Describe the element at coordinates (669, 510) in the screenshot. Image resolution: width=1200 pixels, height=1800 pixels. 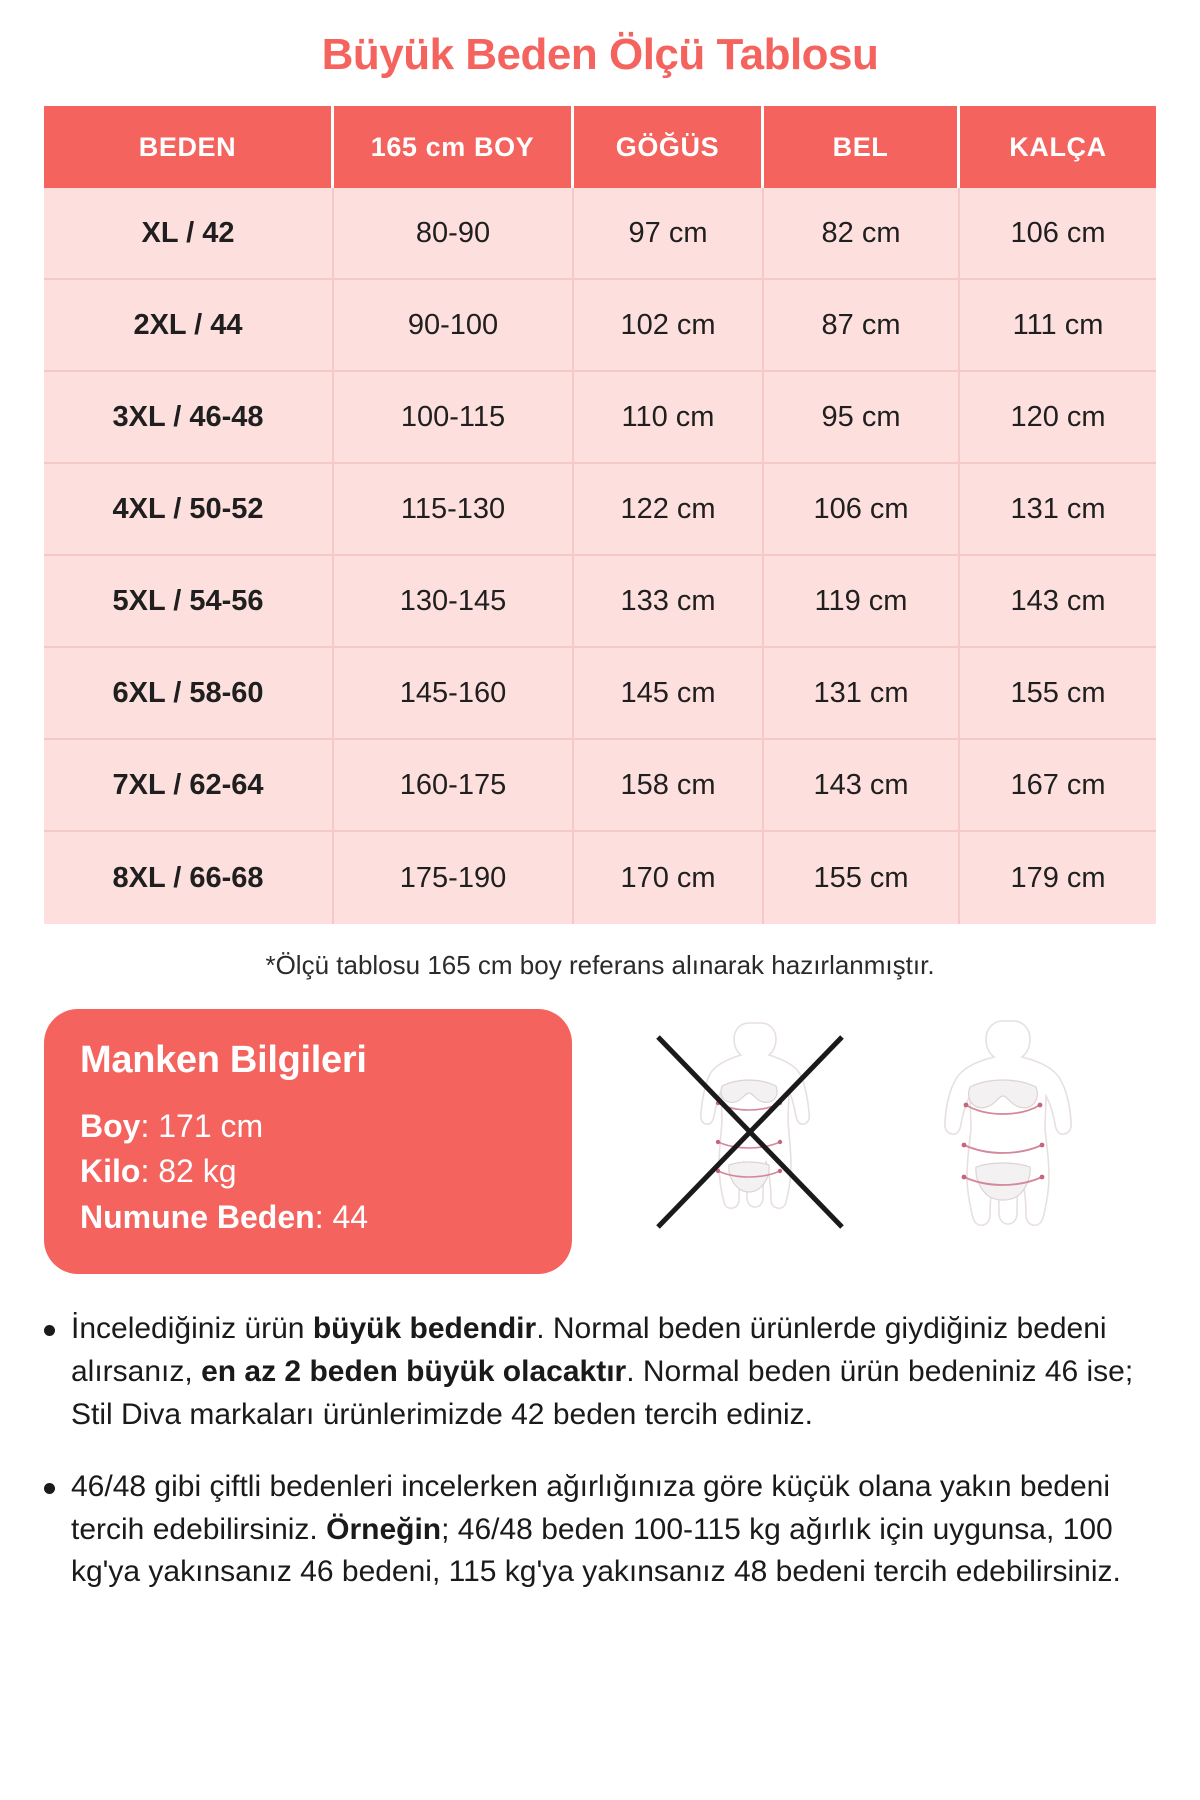
I see `cell-gogus: 122 cm` at that location.